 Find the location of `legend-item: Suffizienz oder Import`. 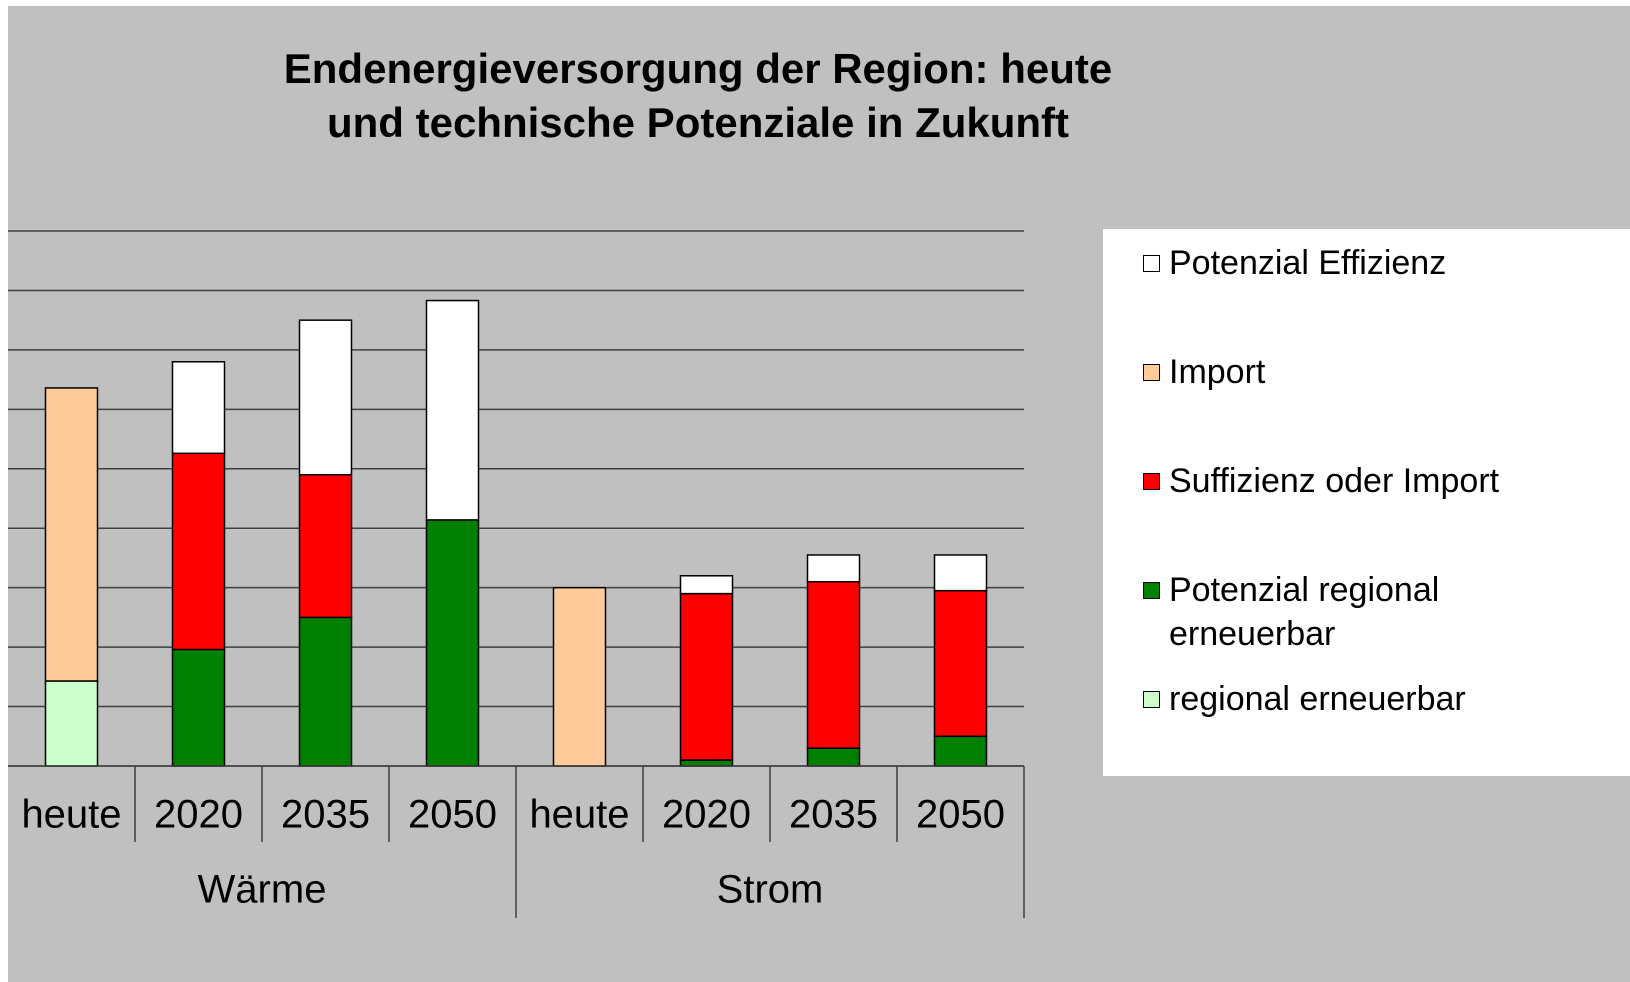

legend-item: Suffizienz oder Import is located at coordinates (1356, 481).